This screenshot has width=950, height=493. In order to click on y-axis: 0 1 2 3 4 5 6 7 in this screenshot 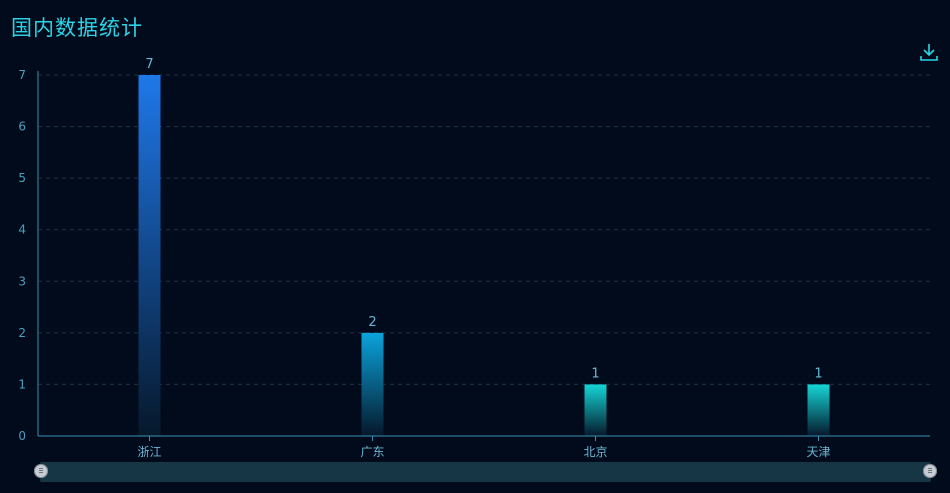, I will do `click(28, 255)`.